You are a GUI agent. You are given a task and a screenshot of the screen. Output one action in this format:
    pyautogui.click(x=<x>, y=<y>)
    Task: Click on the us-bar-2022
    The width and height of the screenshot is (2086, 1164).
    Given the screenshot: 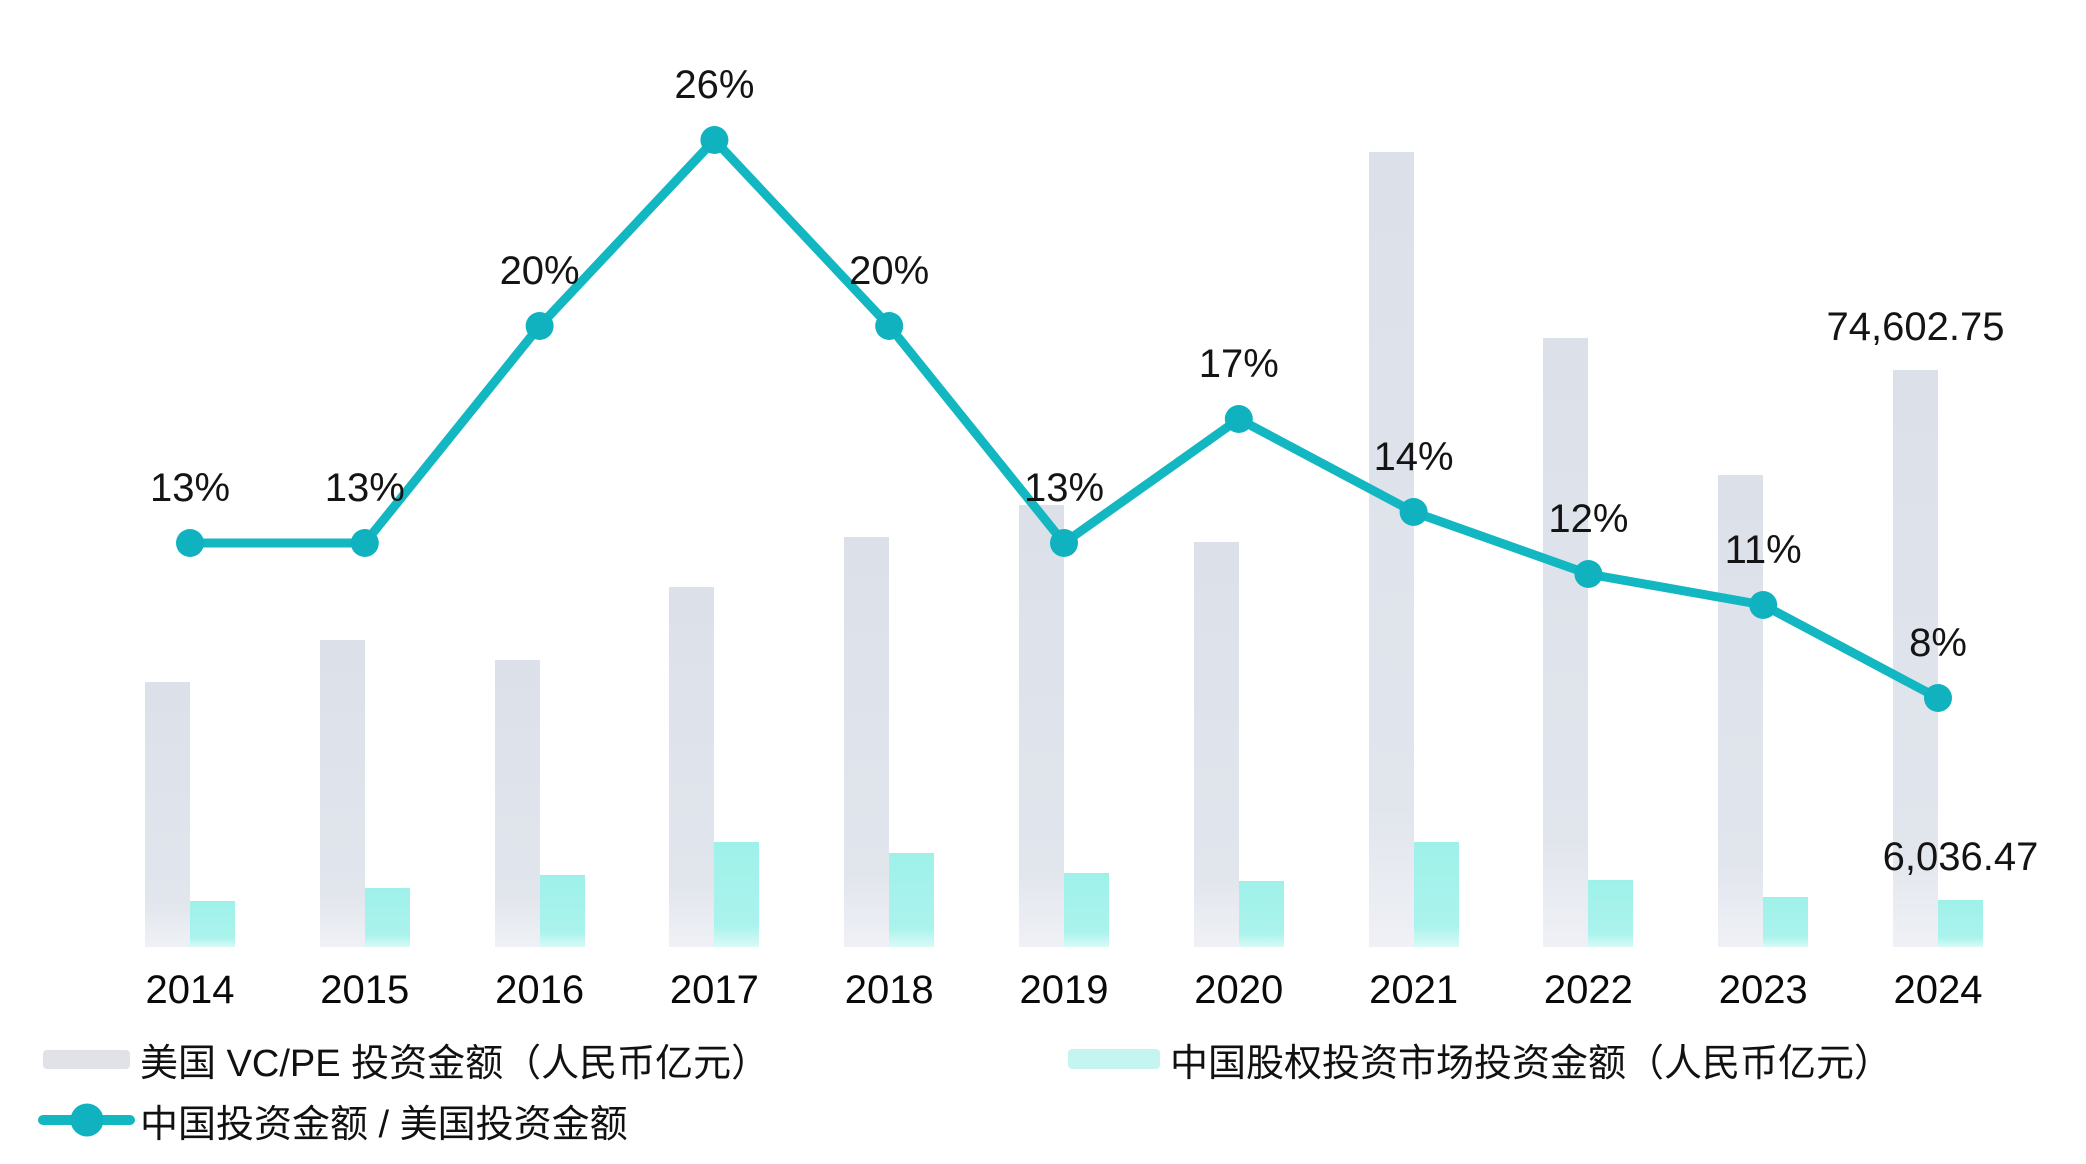 What is the action you would take?
    pyautogui.click(x=1566, y=642)
    